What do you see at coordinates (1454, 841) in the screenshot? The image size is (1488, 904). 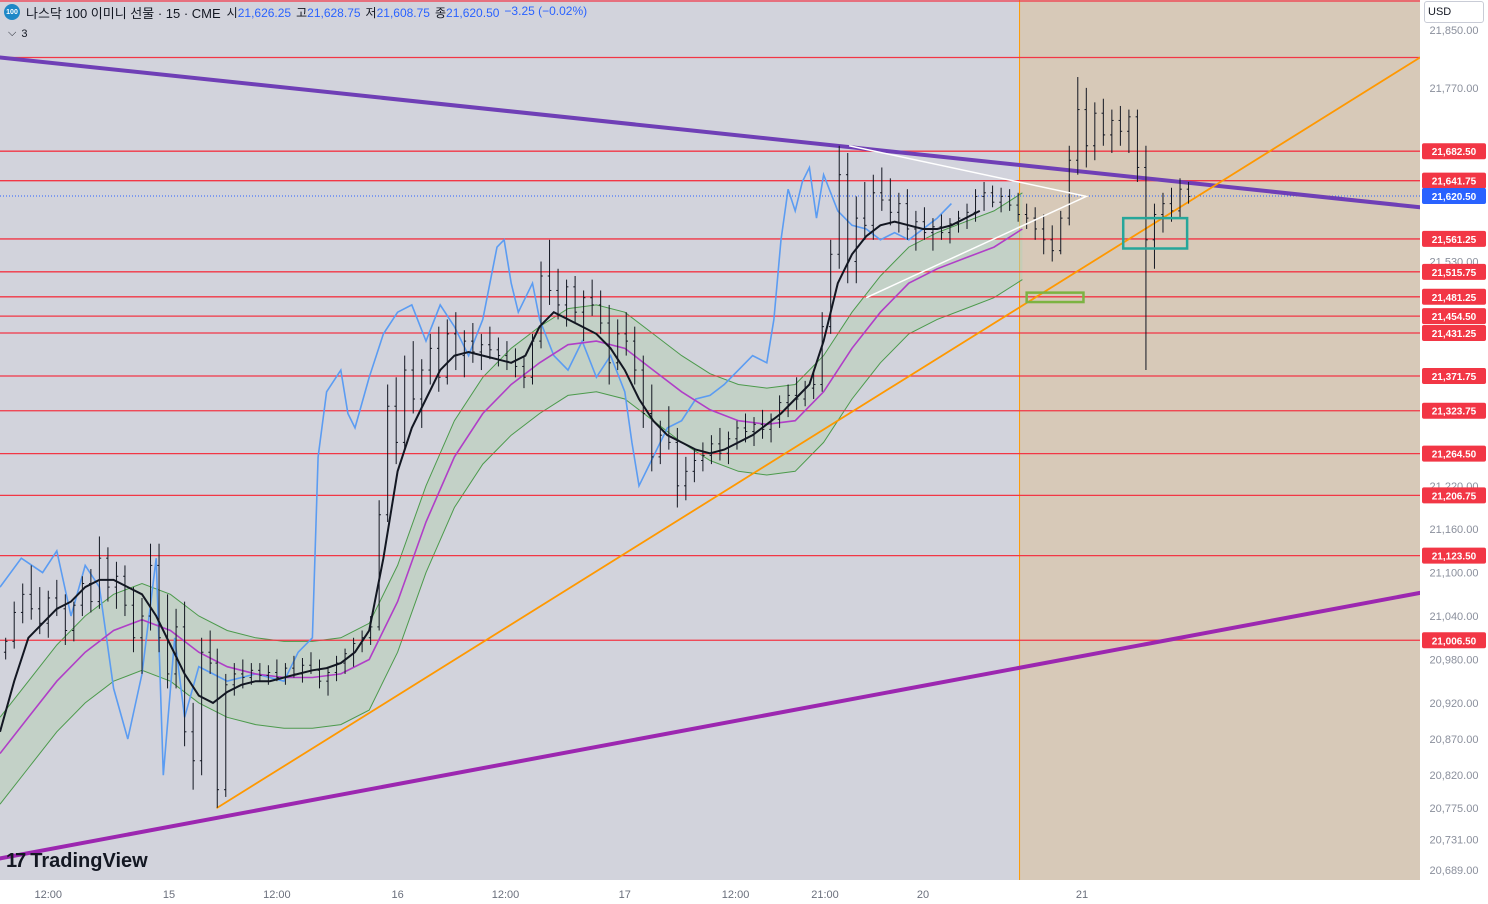 I see `price-tick-label: 20,731.00` at bounding box center [1454, 841].